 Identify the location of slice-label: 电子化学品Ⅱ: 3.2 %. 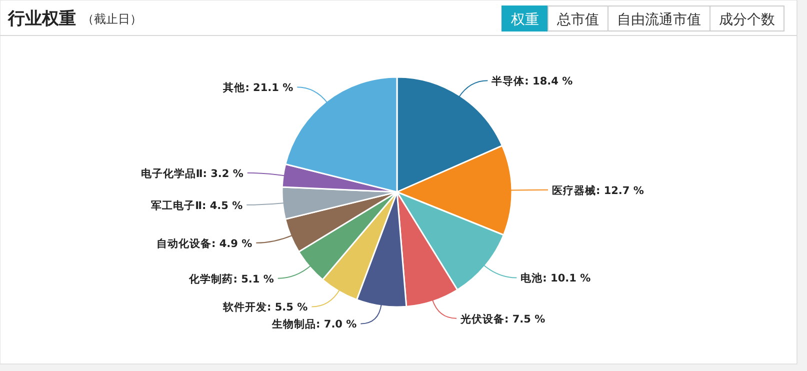
(192, 173).